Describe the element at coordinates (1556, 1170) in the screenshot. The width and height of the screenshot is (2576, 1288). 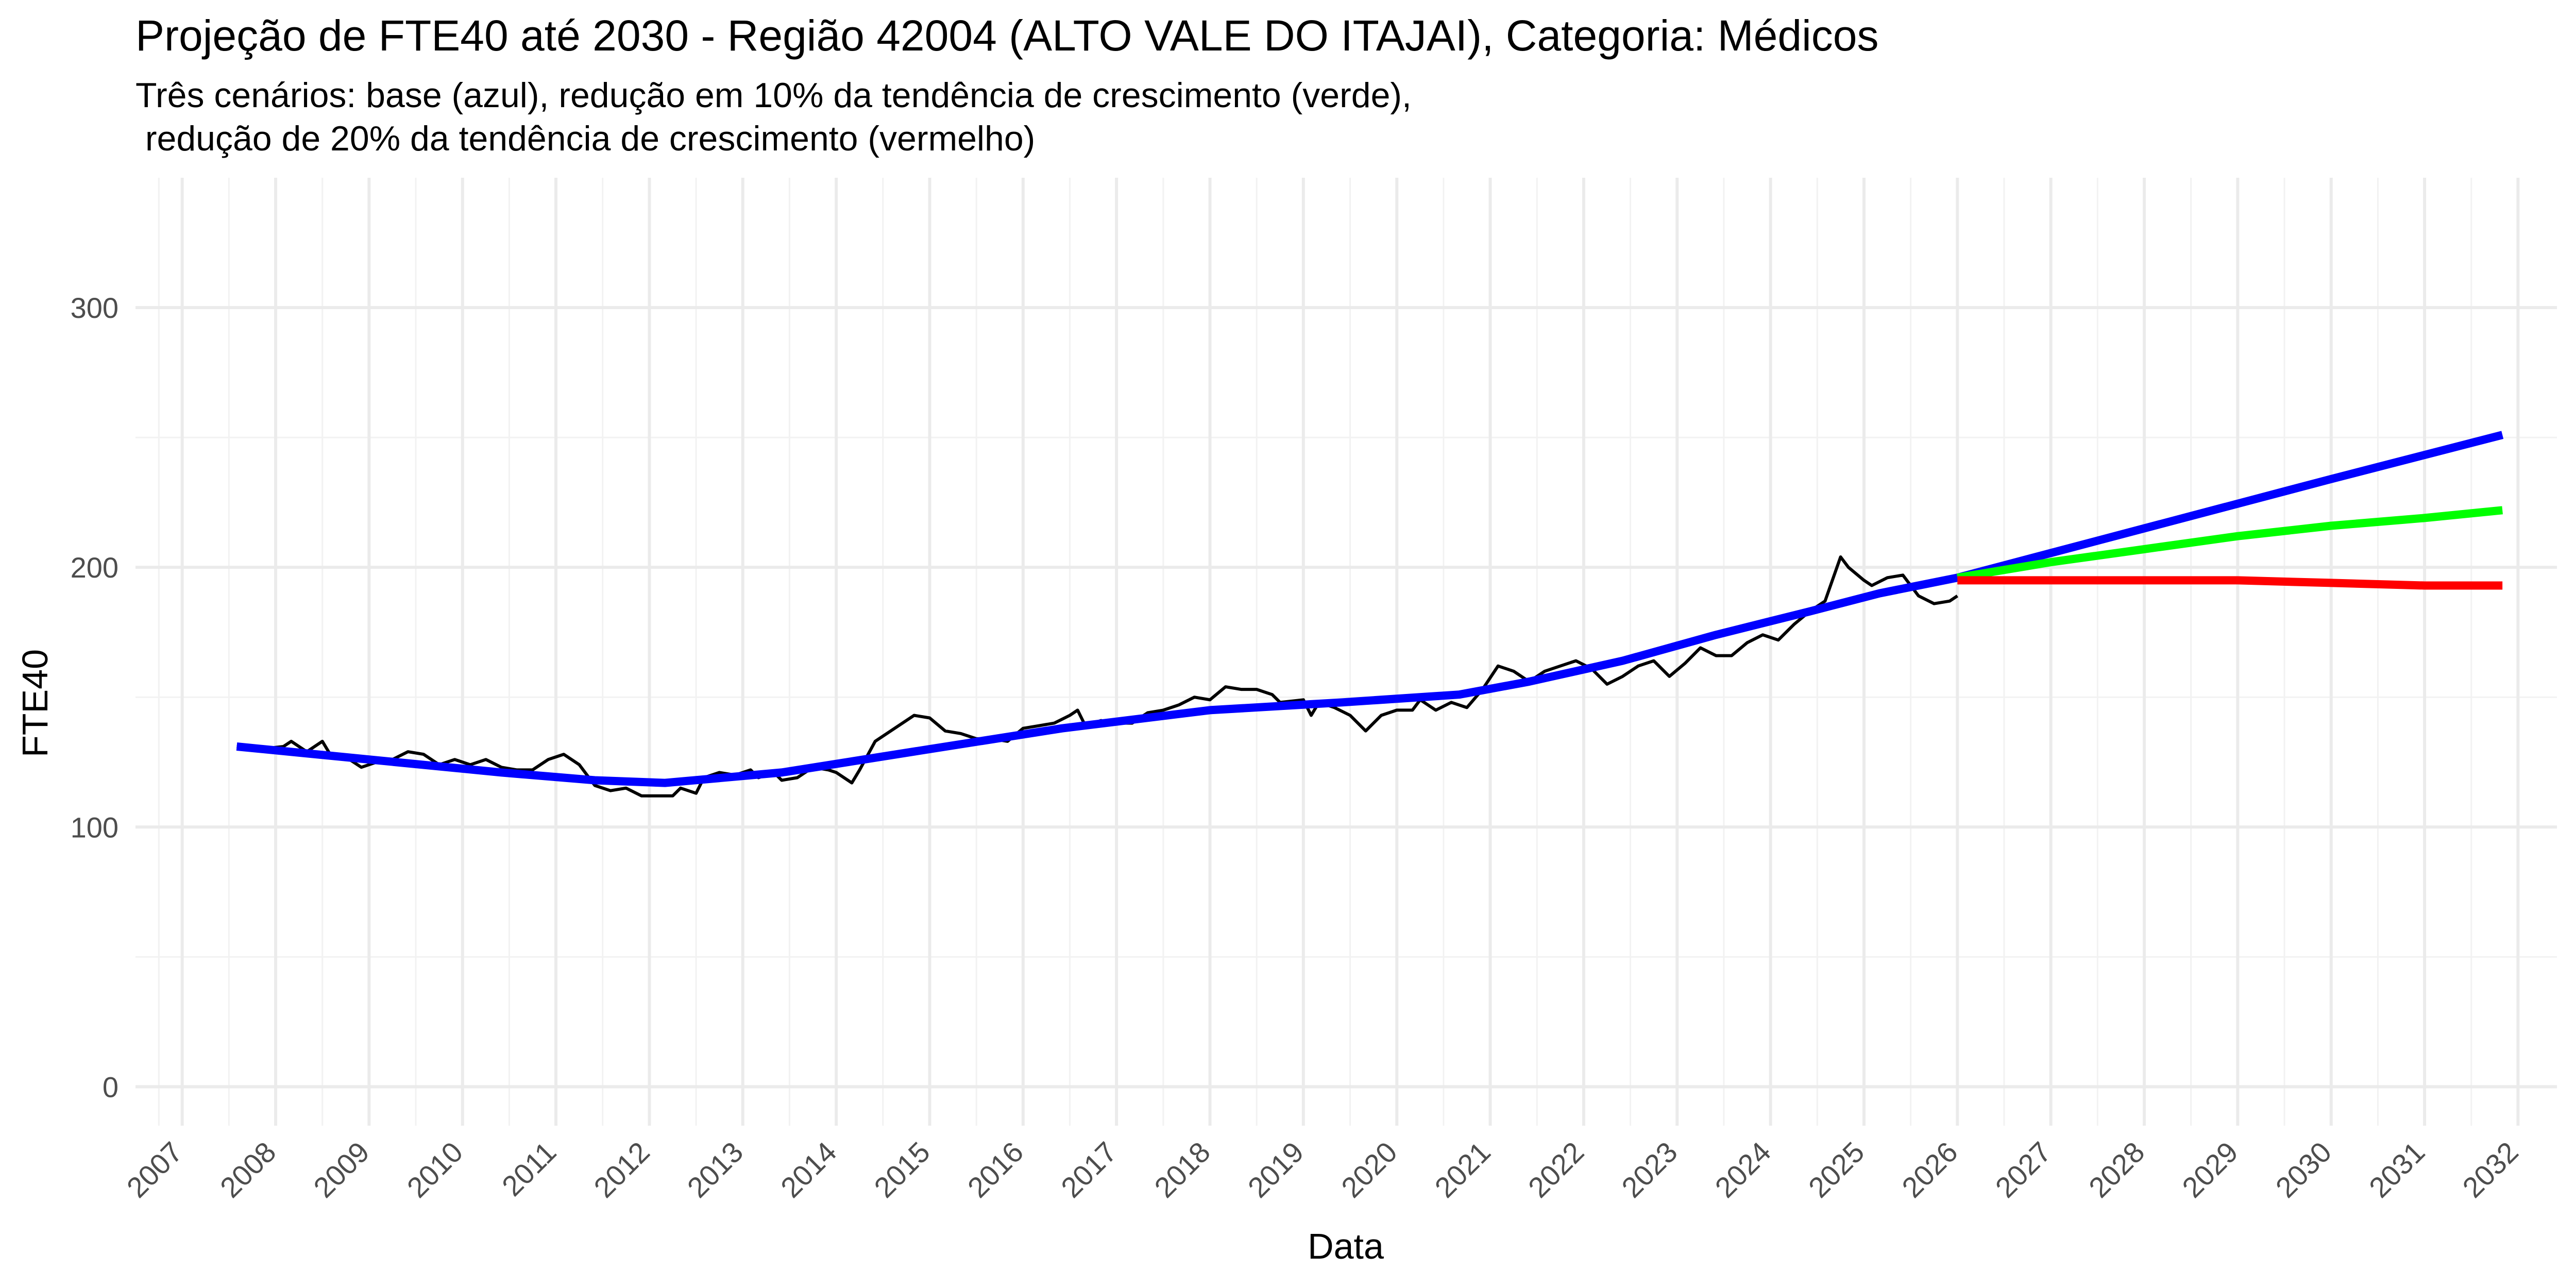
I see `x-tick-label: 2022` at that location.